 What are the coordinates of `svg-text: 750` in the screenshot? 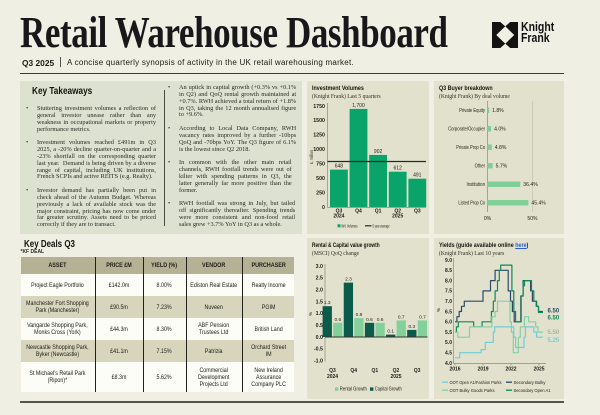 It's located at (320, 165).